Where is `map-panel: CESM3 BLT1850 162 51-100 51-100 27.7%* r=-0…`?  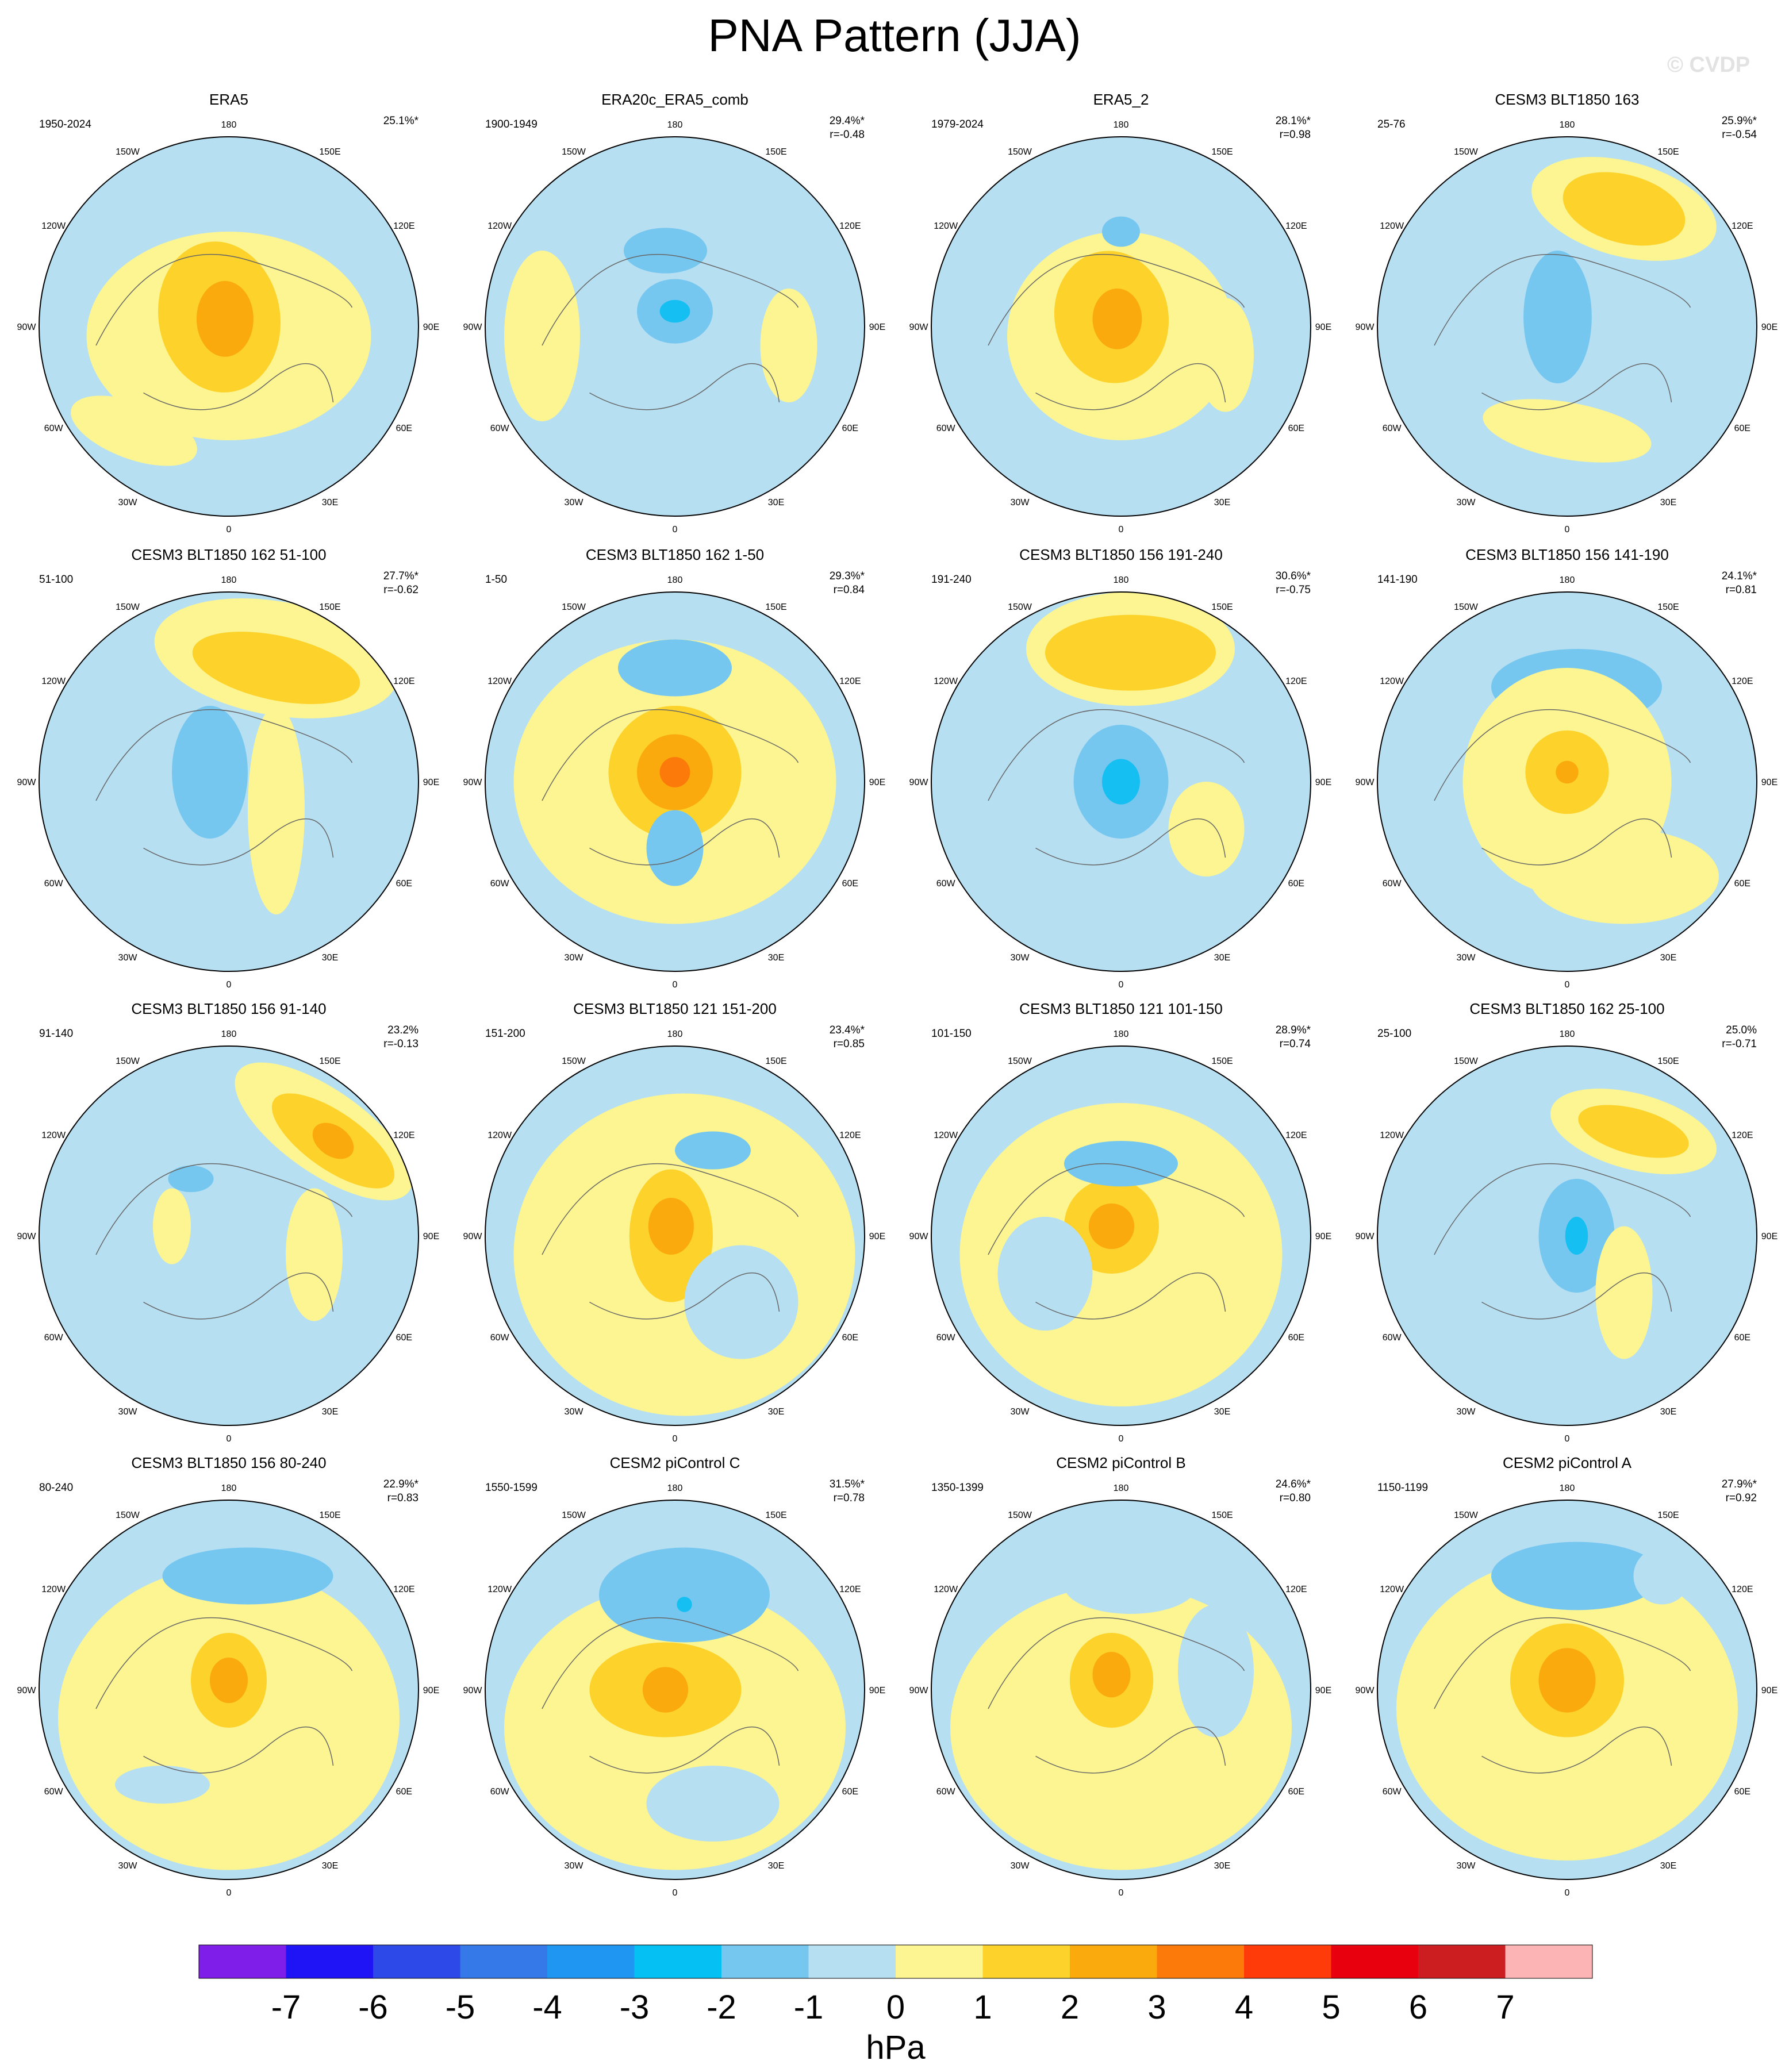
map-panel: CESM3 BLT1850 162 51-100 51-100 27.7%* r=-0… is located at coordinates (229, 768).